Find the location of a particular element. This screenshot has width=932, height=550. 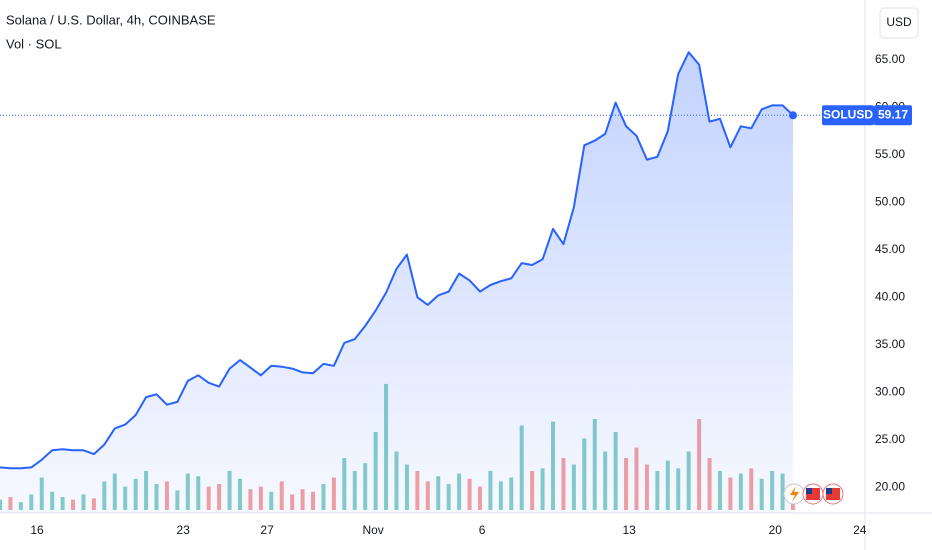

y-tick-label: 45.00 is located at coordinates (890, 249).